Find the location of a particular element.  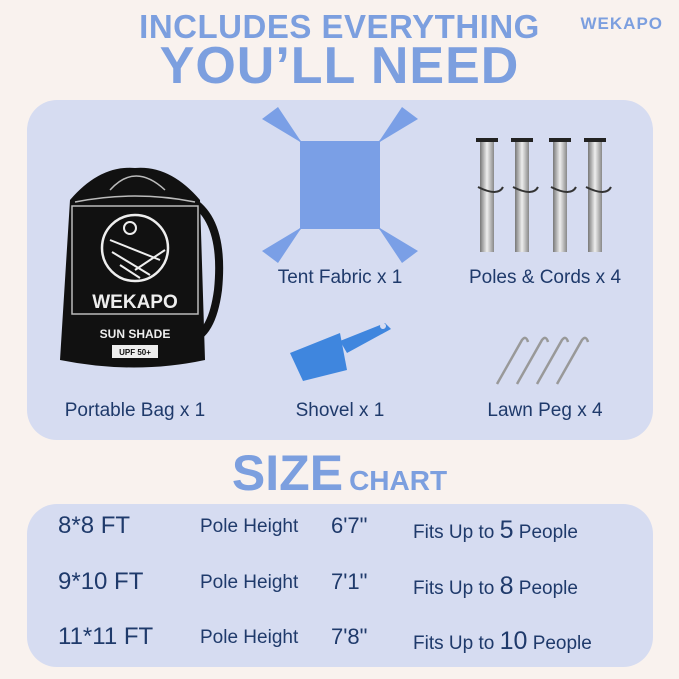

capacity: Fits Up to 5 People is located at coordinates (495, 530).